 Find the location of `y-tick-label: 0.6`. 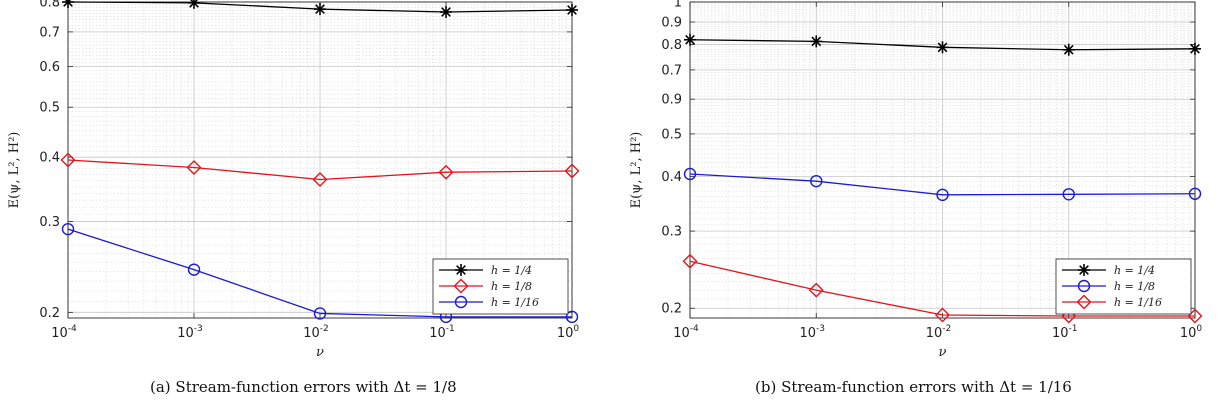

y-tick-label: 0.6 is located at coordinates (49, 67).